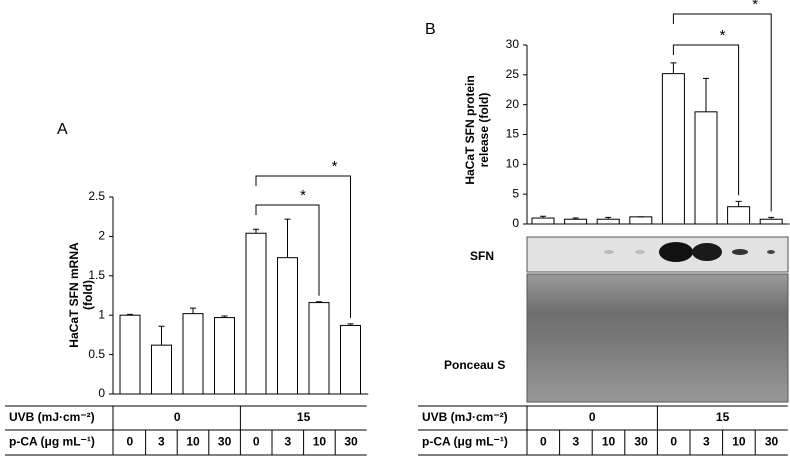 The width and height of the screenshot is (790, 464). Describe the element at coordinates (474, 365) in the screenshot. I see `blot-label: Ponceau S` at that location.